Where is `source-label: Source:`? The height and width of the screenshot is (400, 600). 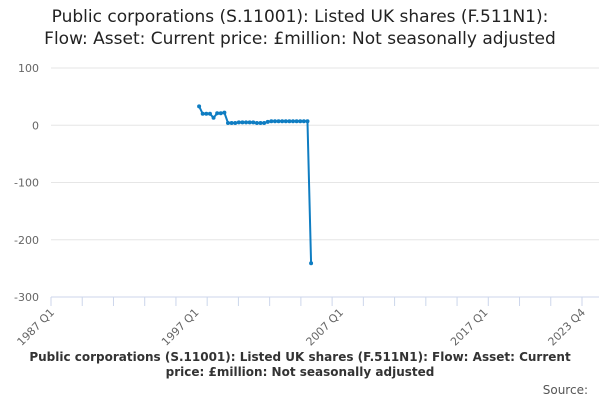 source-label: Source: is located at coordinates (565, 390).